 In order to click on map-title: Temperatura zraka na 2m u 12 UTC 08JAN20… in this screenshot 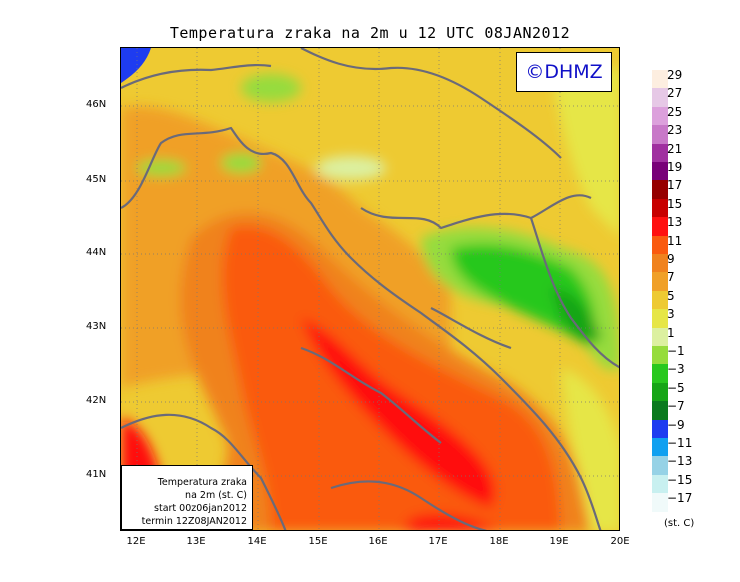, I will do `click(370, 33)`.